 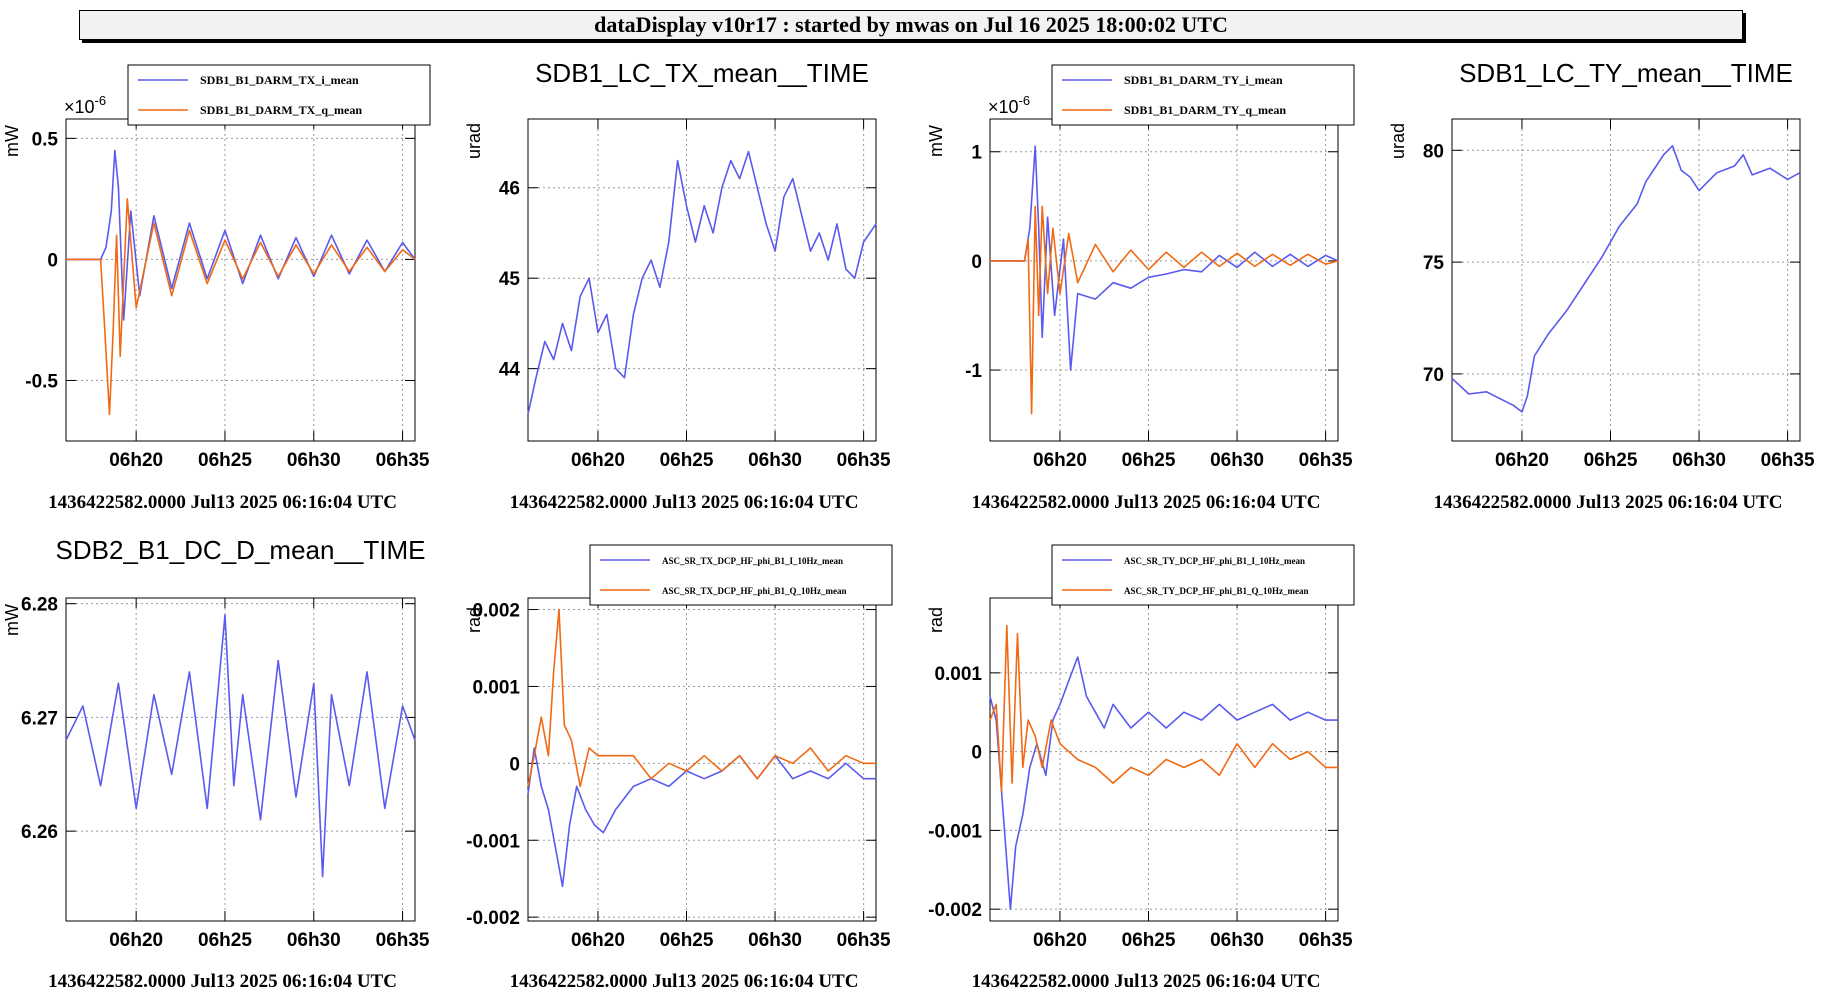 What do you see at coordinates (1433, 151) in the screenshot?
I see `y-tick-label: 80` at bounding box center [1433, 151].